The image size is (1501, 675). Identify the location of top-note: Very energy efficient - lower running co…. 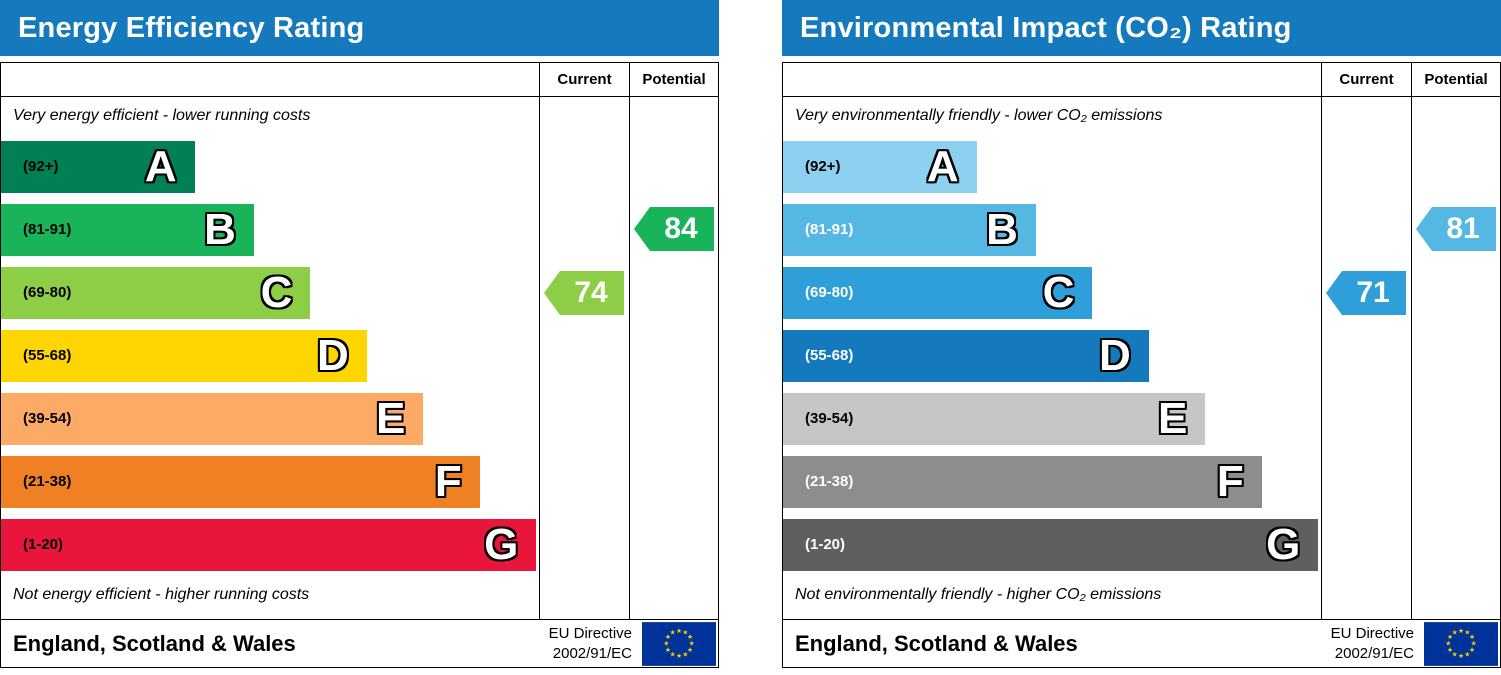
(162, 115).